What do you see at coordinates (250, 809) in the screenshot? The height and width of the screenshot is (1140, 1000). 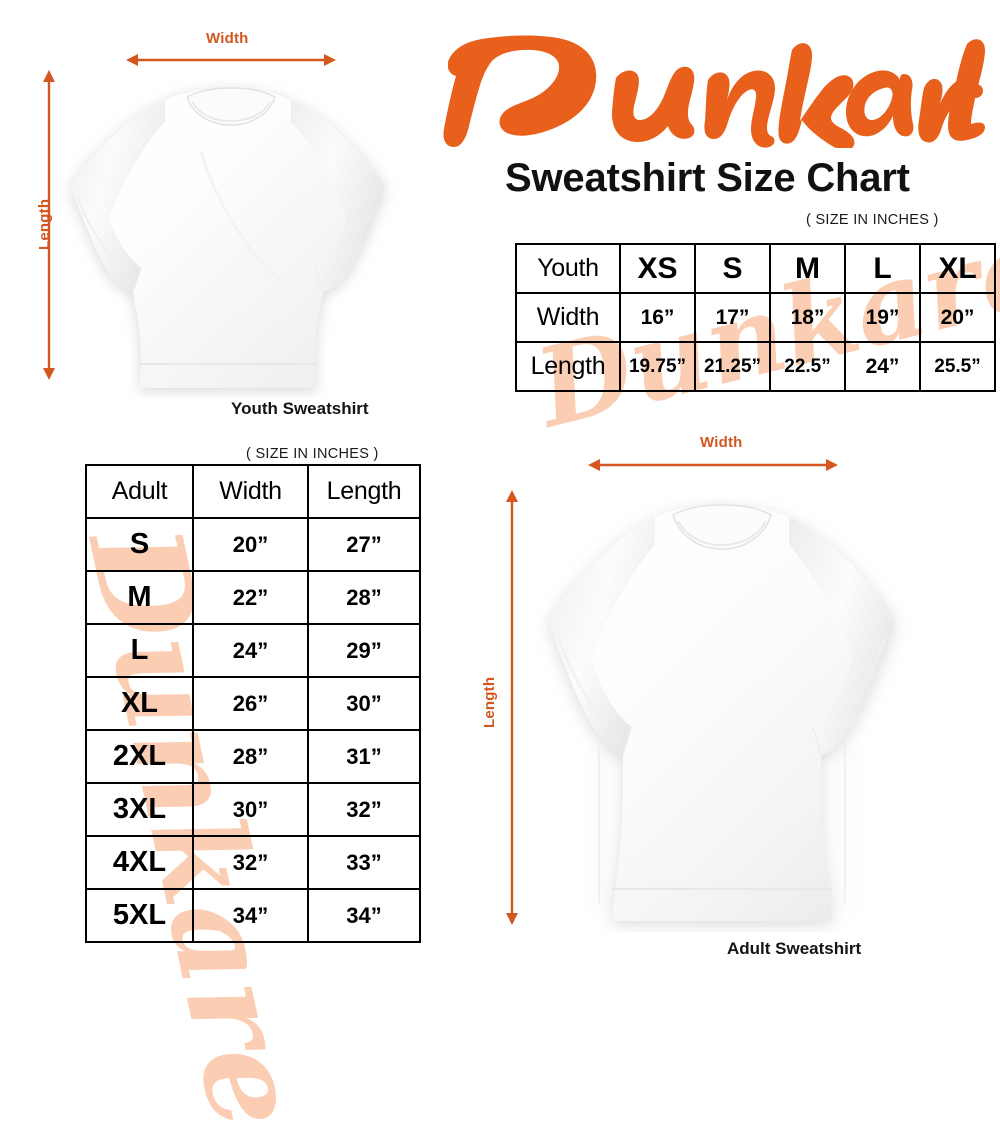 I see `adult-width-3xl: 30”` at bounding box center [250, 809].